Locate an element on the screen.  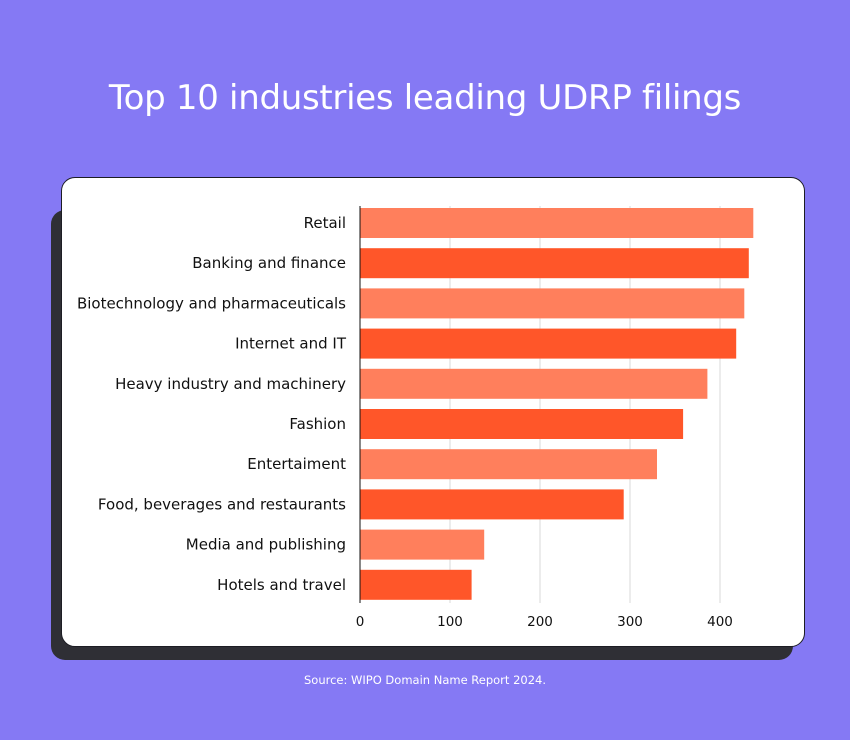
x-tick-label: 200 is located at coordinates (540, 622).